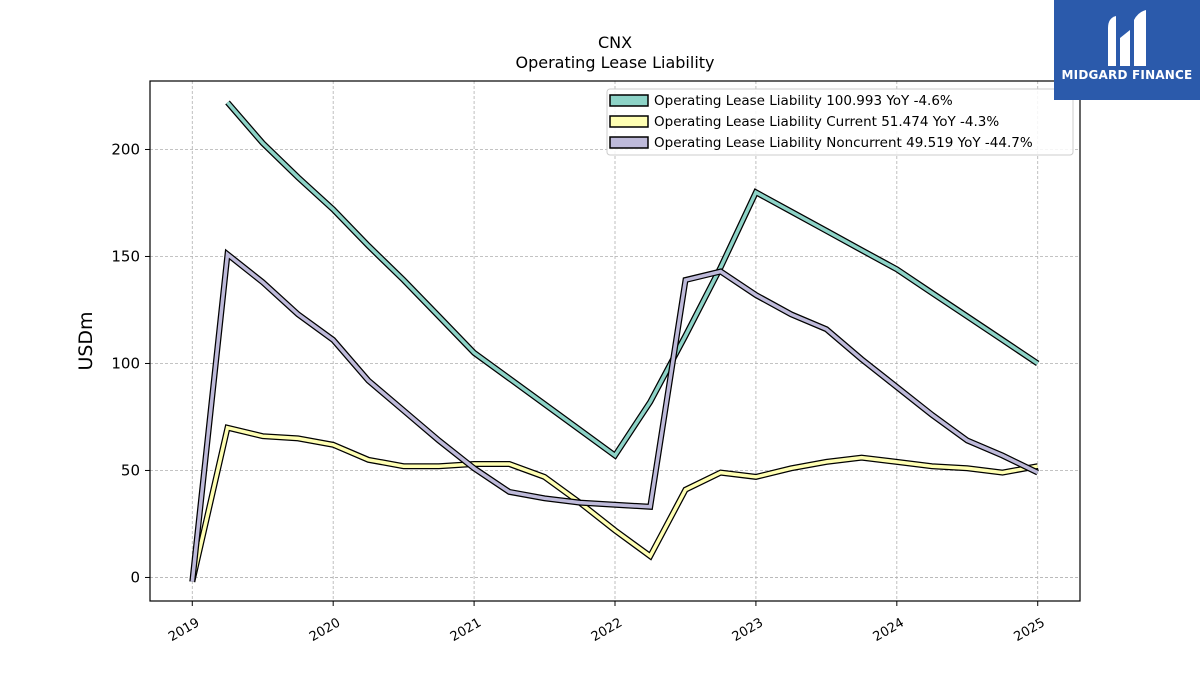  What do you see at coordinates (325, 630) in the screenshot?
I see `x-tick-label: 2020` at bounding box center [325, 630].